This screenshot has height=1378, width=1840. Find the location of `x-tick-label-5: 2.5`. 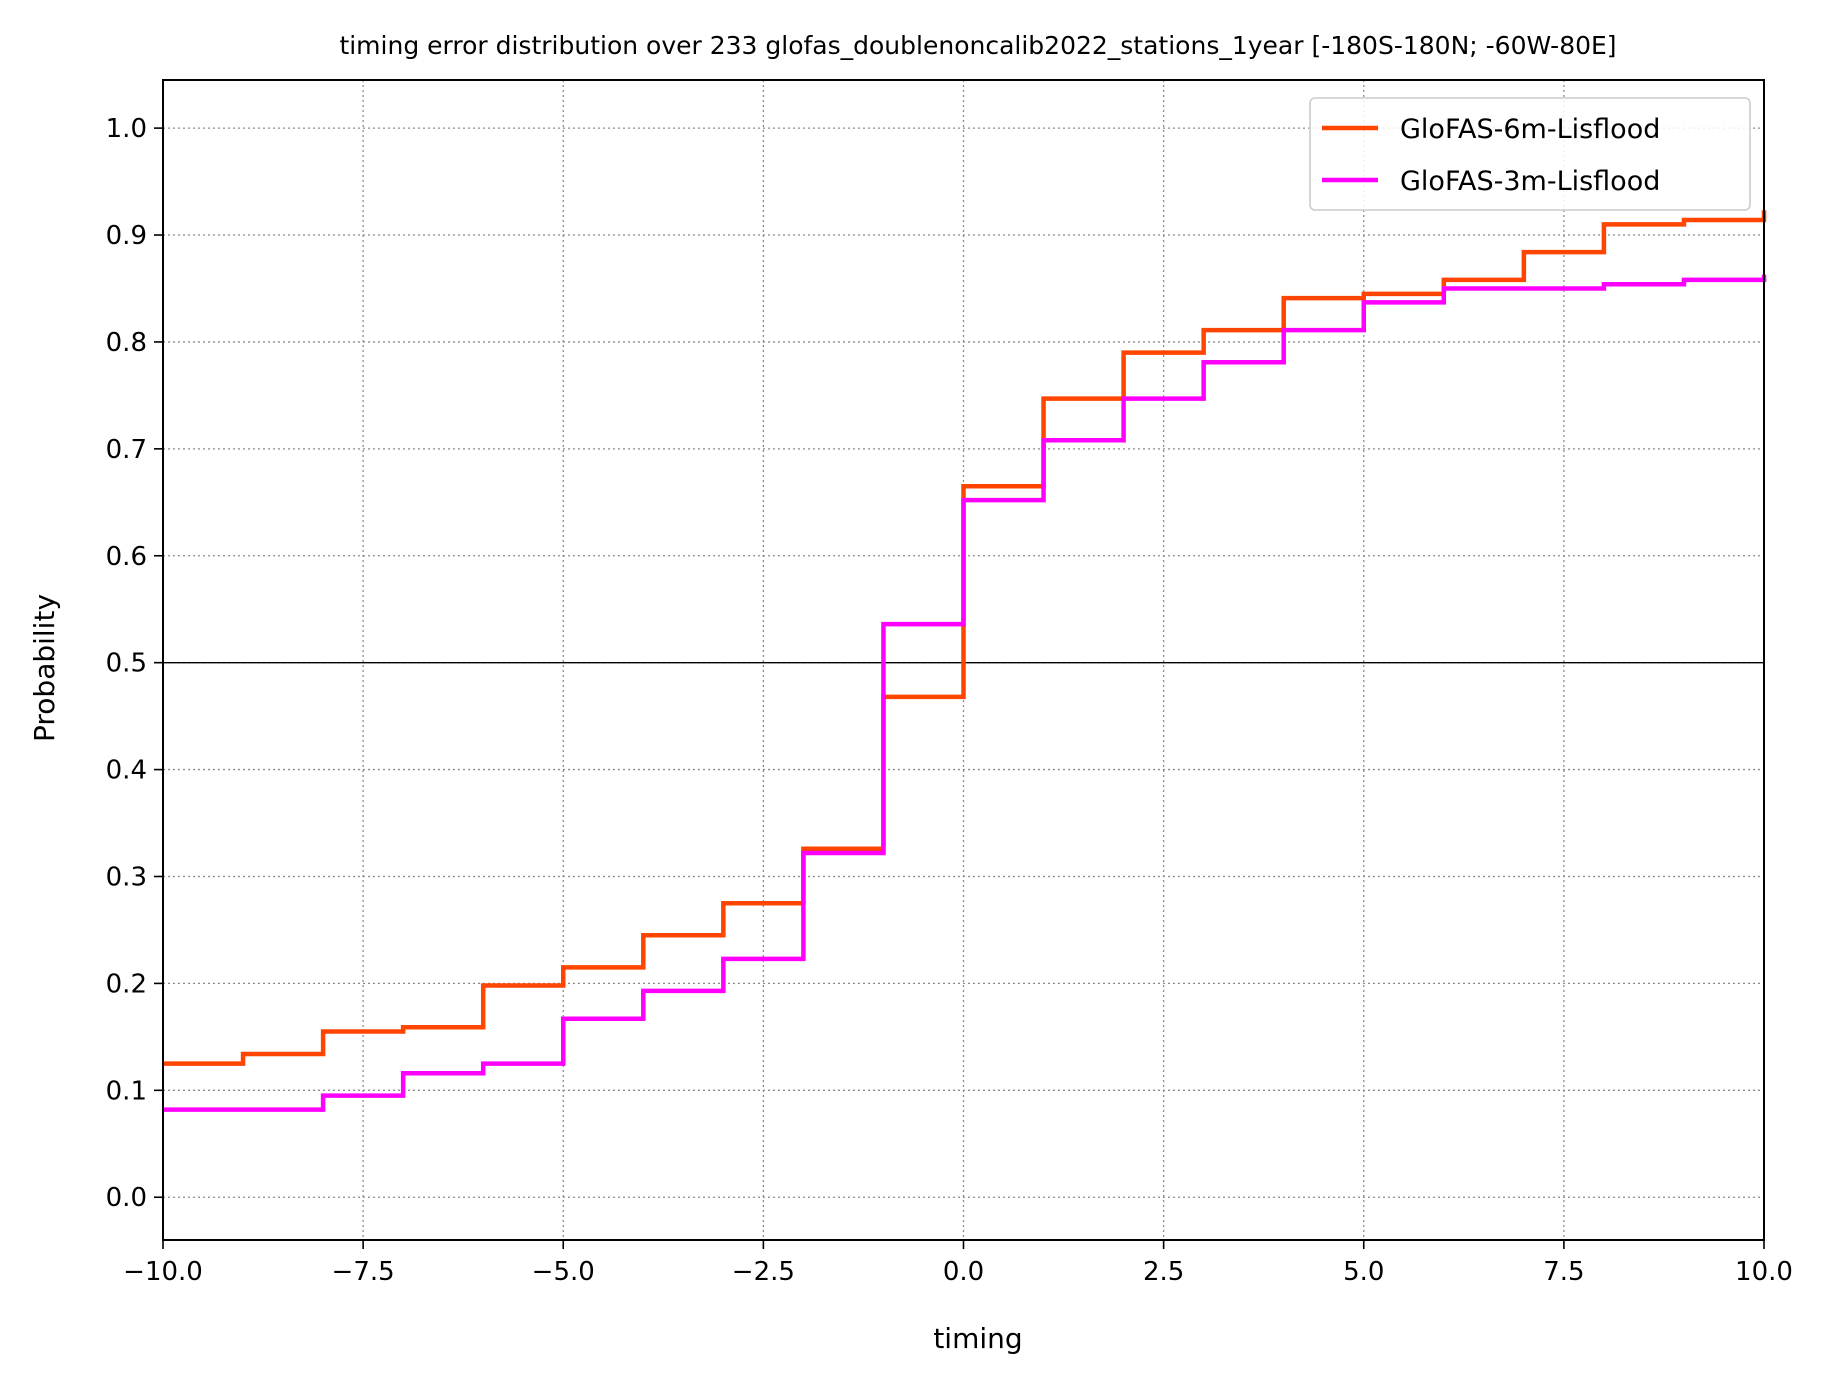

x-tick-label-5: 2.5 is located at coordinates (1163, 1272).